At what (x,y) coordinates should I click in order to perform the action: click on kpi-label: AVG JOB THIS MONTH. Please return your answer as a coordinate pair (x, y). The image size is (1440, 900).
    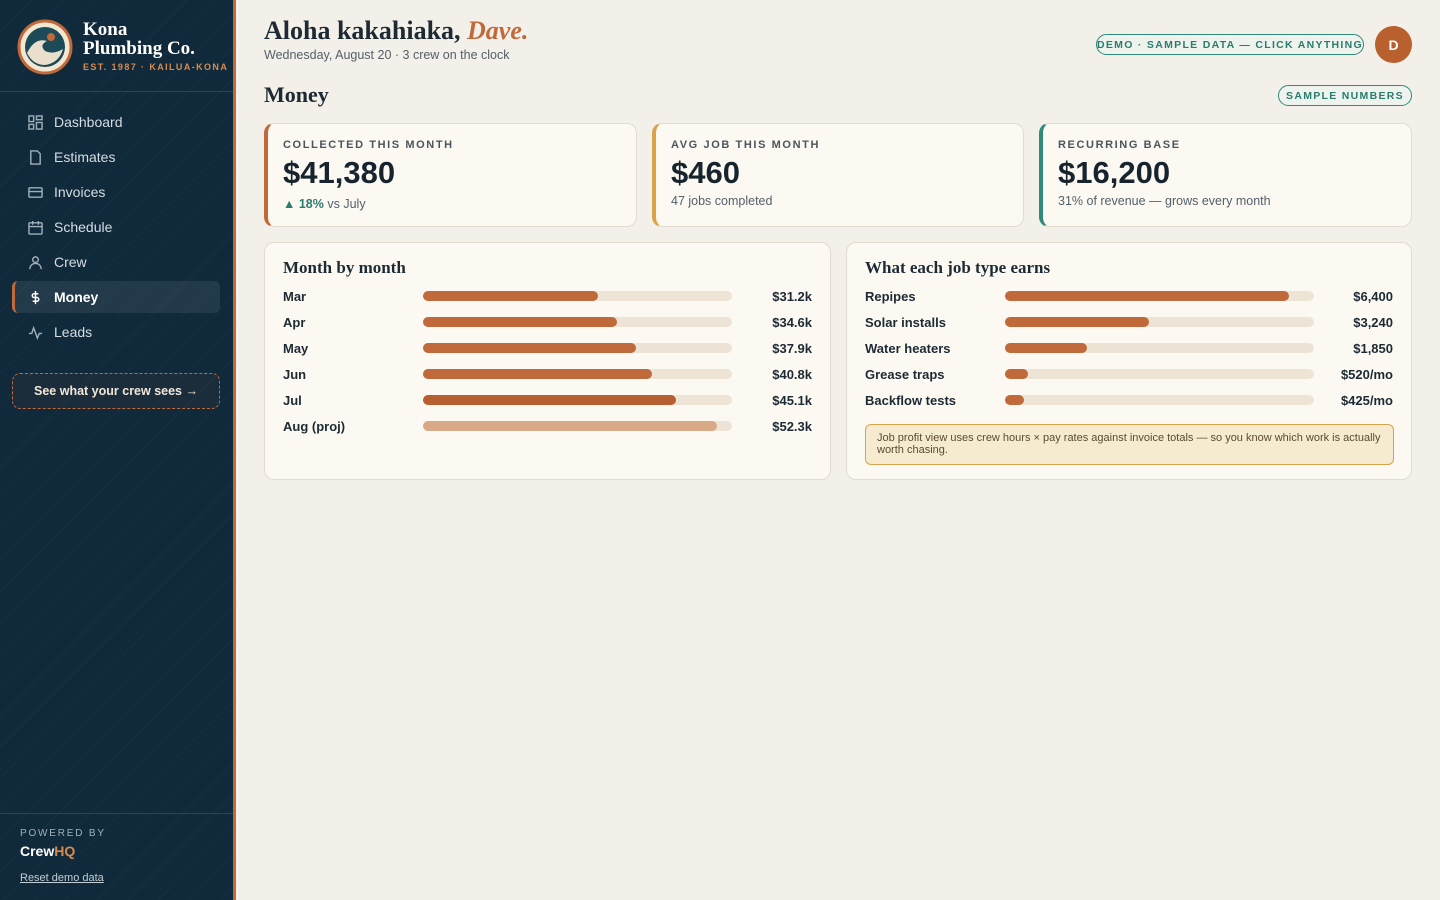
    Looking at the image, I should click on (745, 145).